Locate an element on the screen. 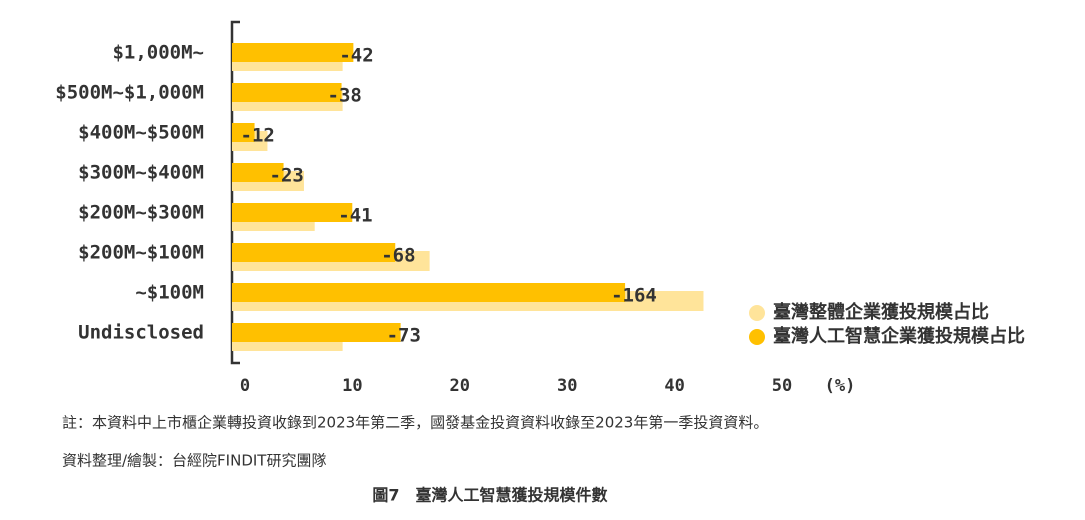 This screenshot has height=520, width=1085. bar-label: -12 is located at coordinates (258, 136).